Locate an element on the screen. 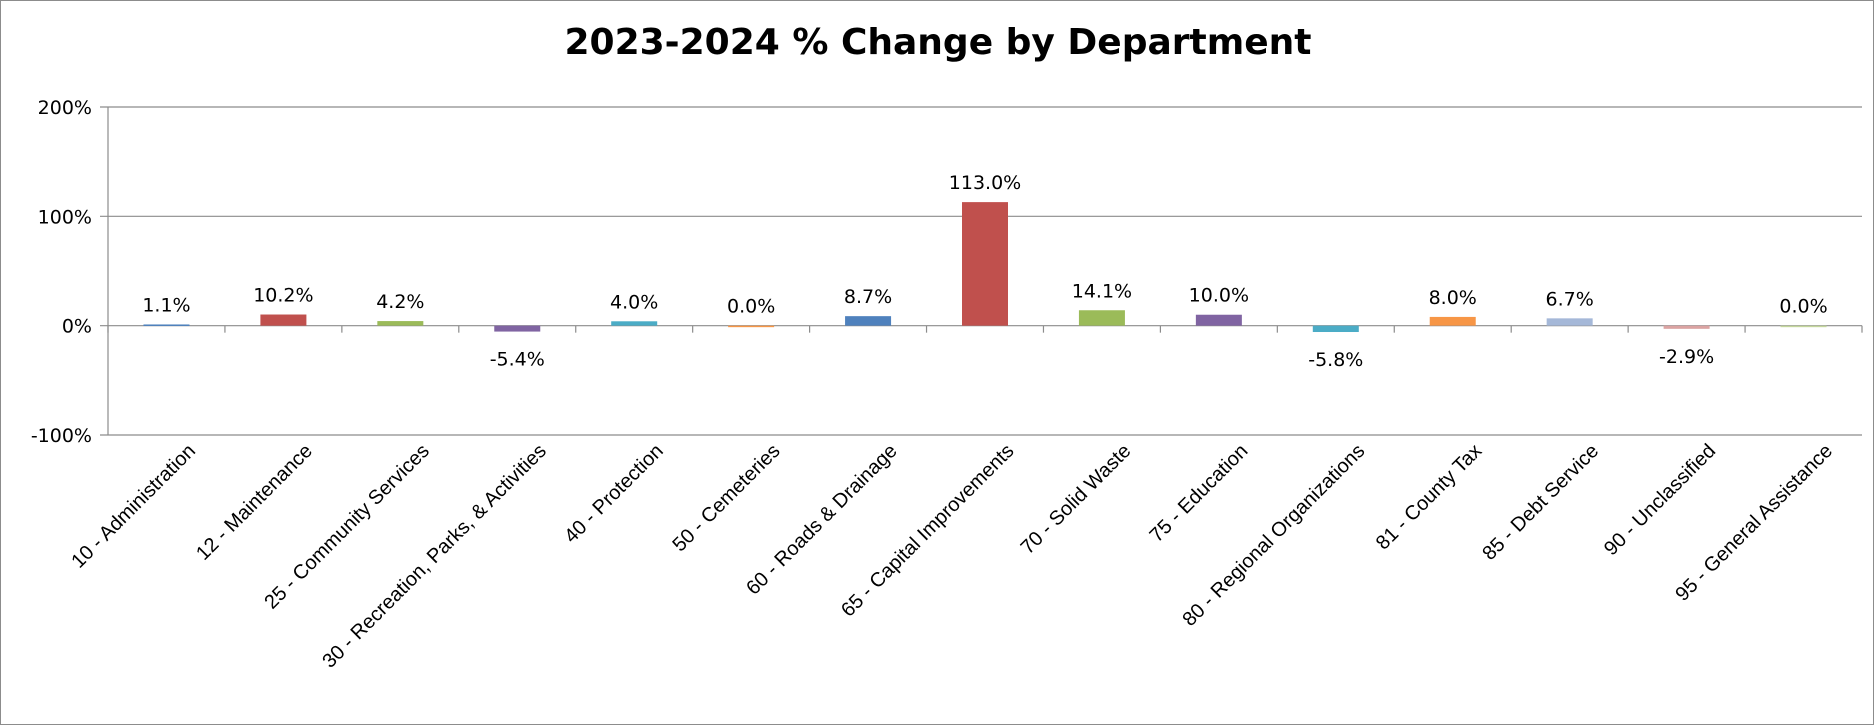  category-label: 12 - Maintenance is located at coordinates (254, 502).